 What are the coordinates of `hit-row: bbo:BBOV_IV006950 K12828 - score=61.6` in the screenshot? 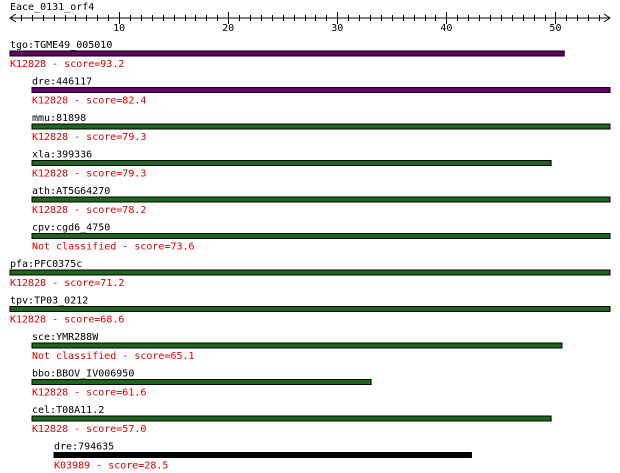 It's located at (201, 384).